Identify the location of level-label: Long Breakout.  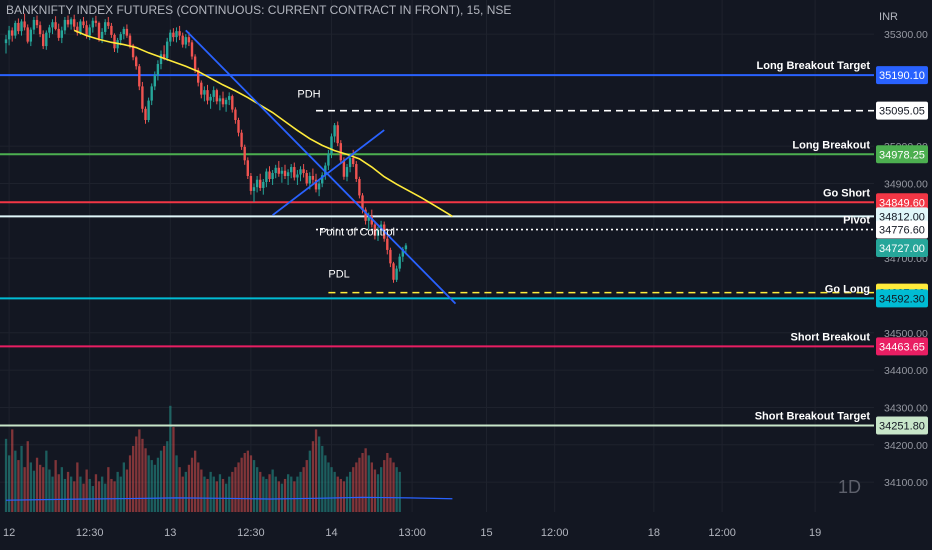
(831, 145).